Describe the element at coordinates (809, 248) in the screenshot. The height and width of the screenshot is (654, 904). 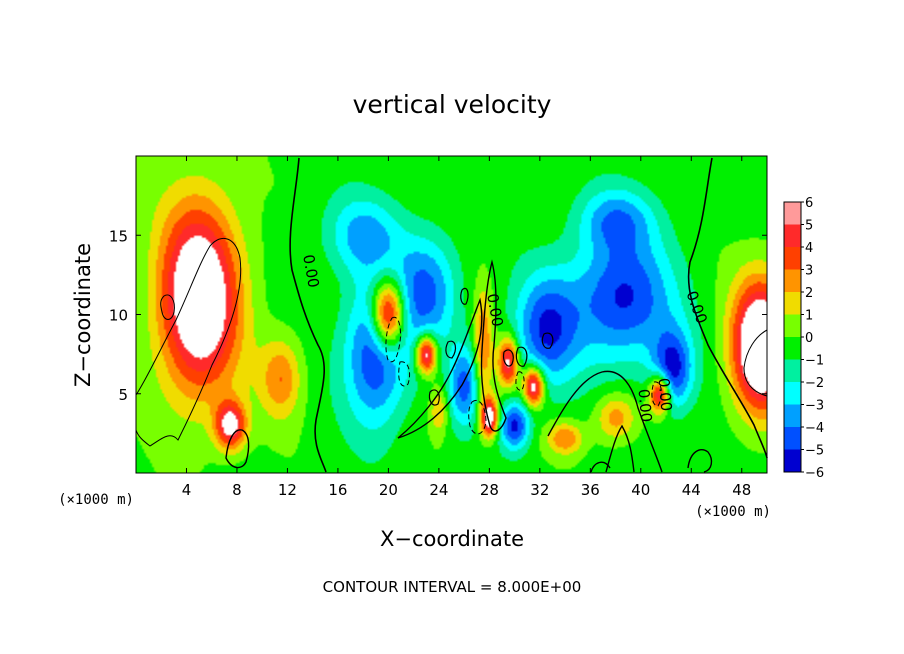
I see `colorbar-label: 4` at that location.